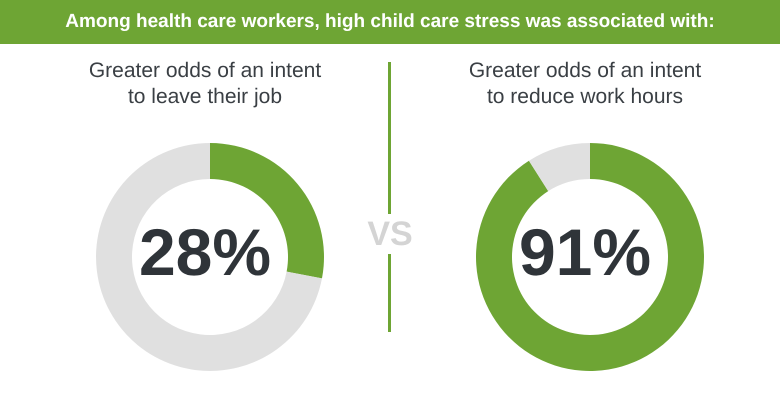 The height and width of the screenshot is (405, 780). Describe the element at coordinates (585, 252) in the screenshot. I see `text: 91%` at that location.